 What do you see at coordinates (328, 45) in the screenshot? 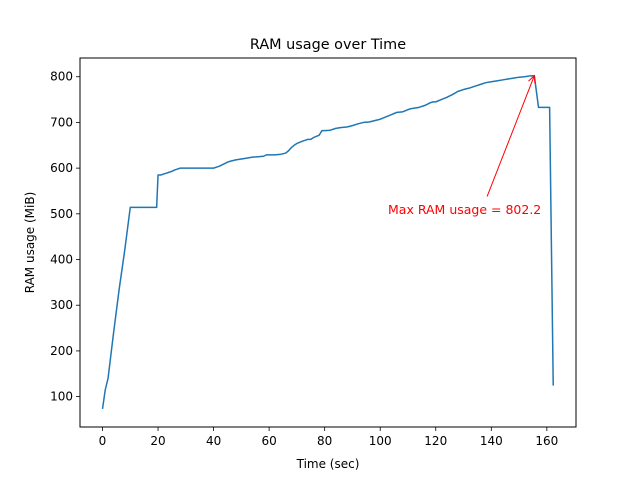
I see `chart-title: RAM usage over Time` at bounding box center [328, 45].